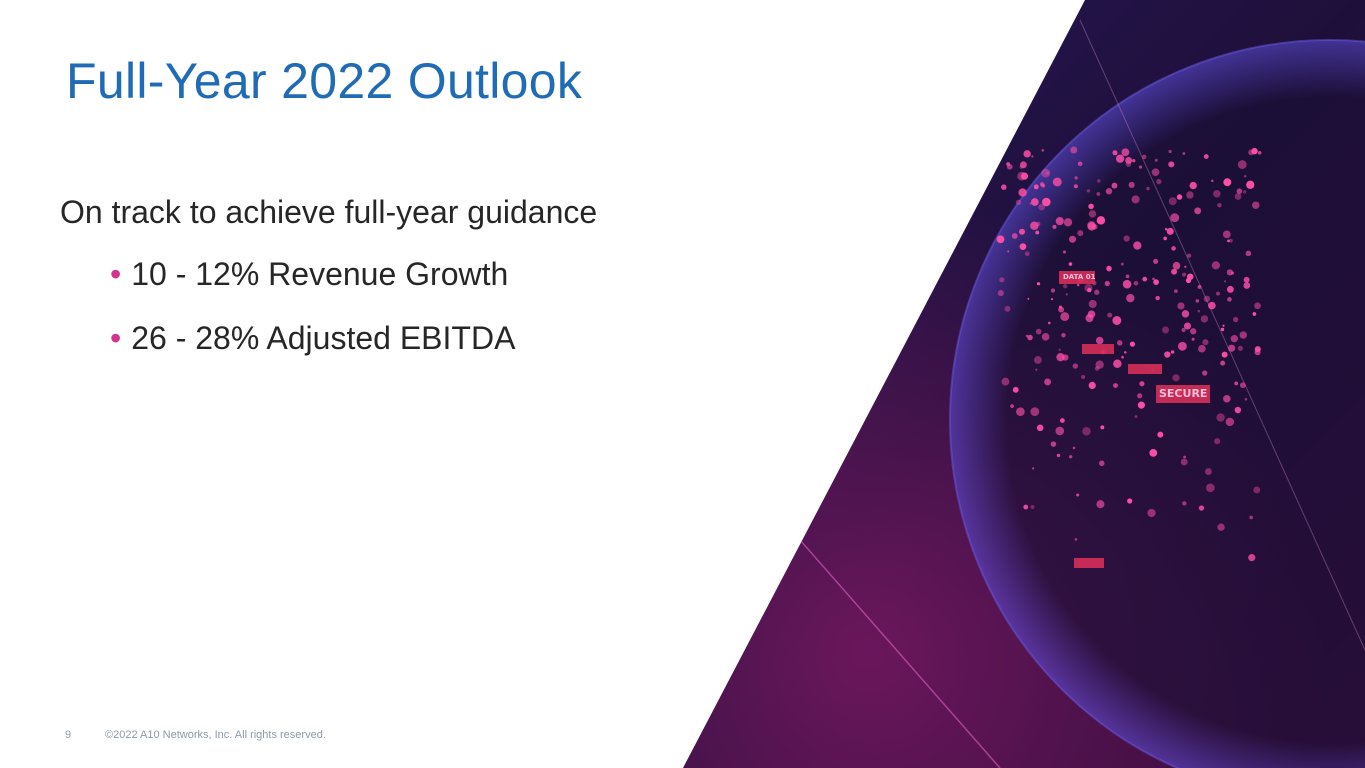 The image size is (1365, 768). What do you see at coordinates (1079, 277) in the screenshot?
I see `image-lettering-data: DATA 01` at bounding box center [1079, 277].